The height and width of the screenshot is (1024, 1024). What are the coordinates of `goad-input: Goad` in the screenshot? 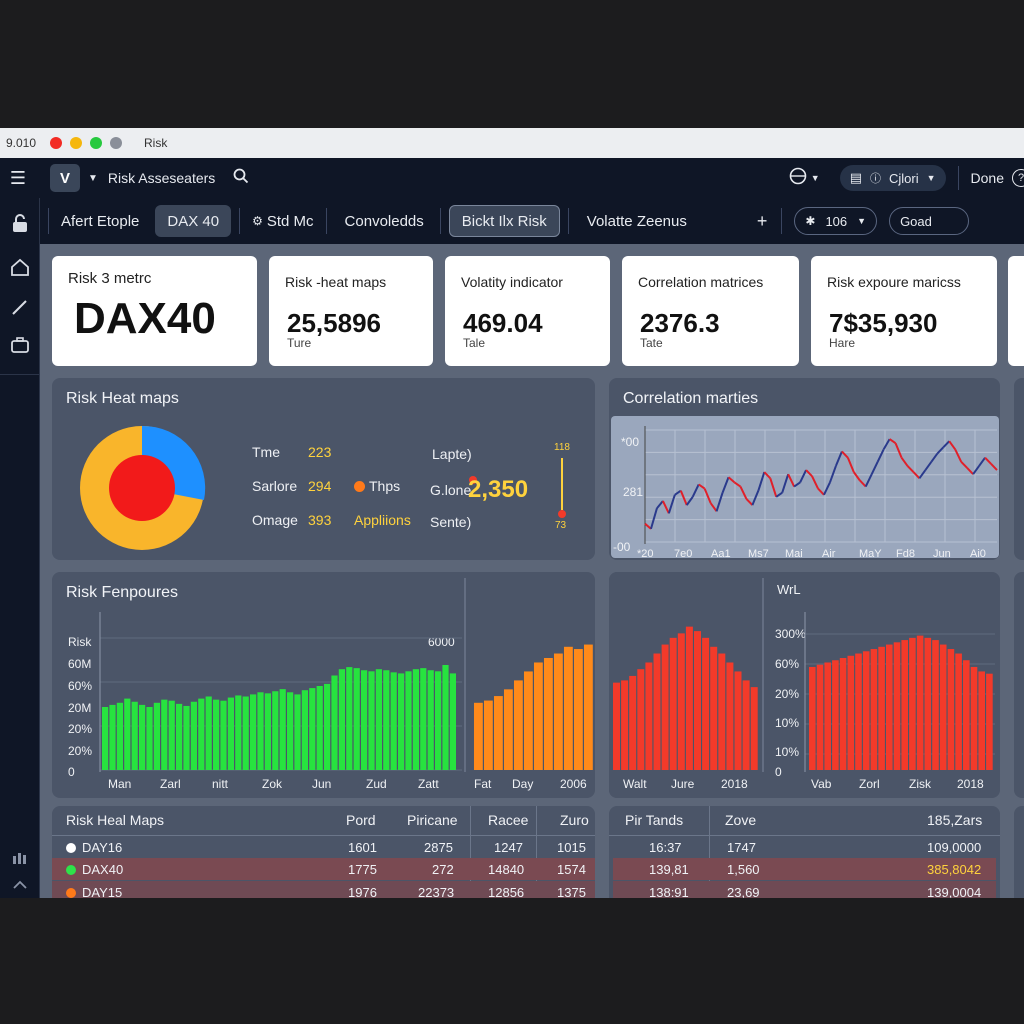 It's located at (929, 221).